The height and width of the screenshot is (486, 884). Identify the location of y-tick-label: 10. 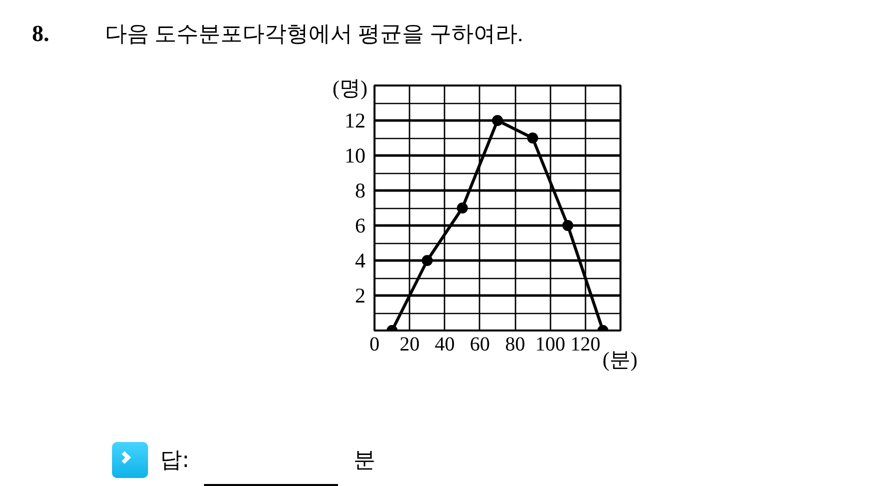
(355, 156).